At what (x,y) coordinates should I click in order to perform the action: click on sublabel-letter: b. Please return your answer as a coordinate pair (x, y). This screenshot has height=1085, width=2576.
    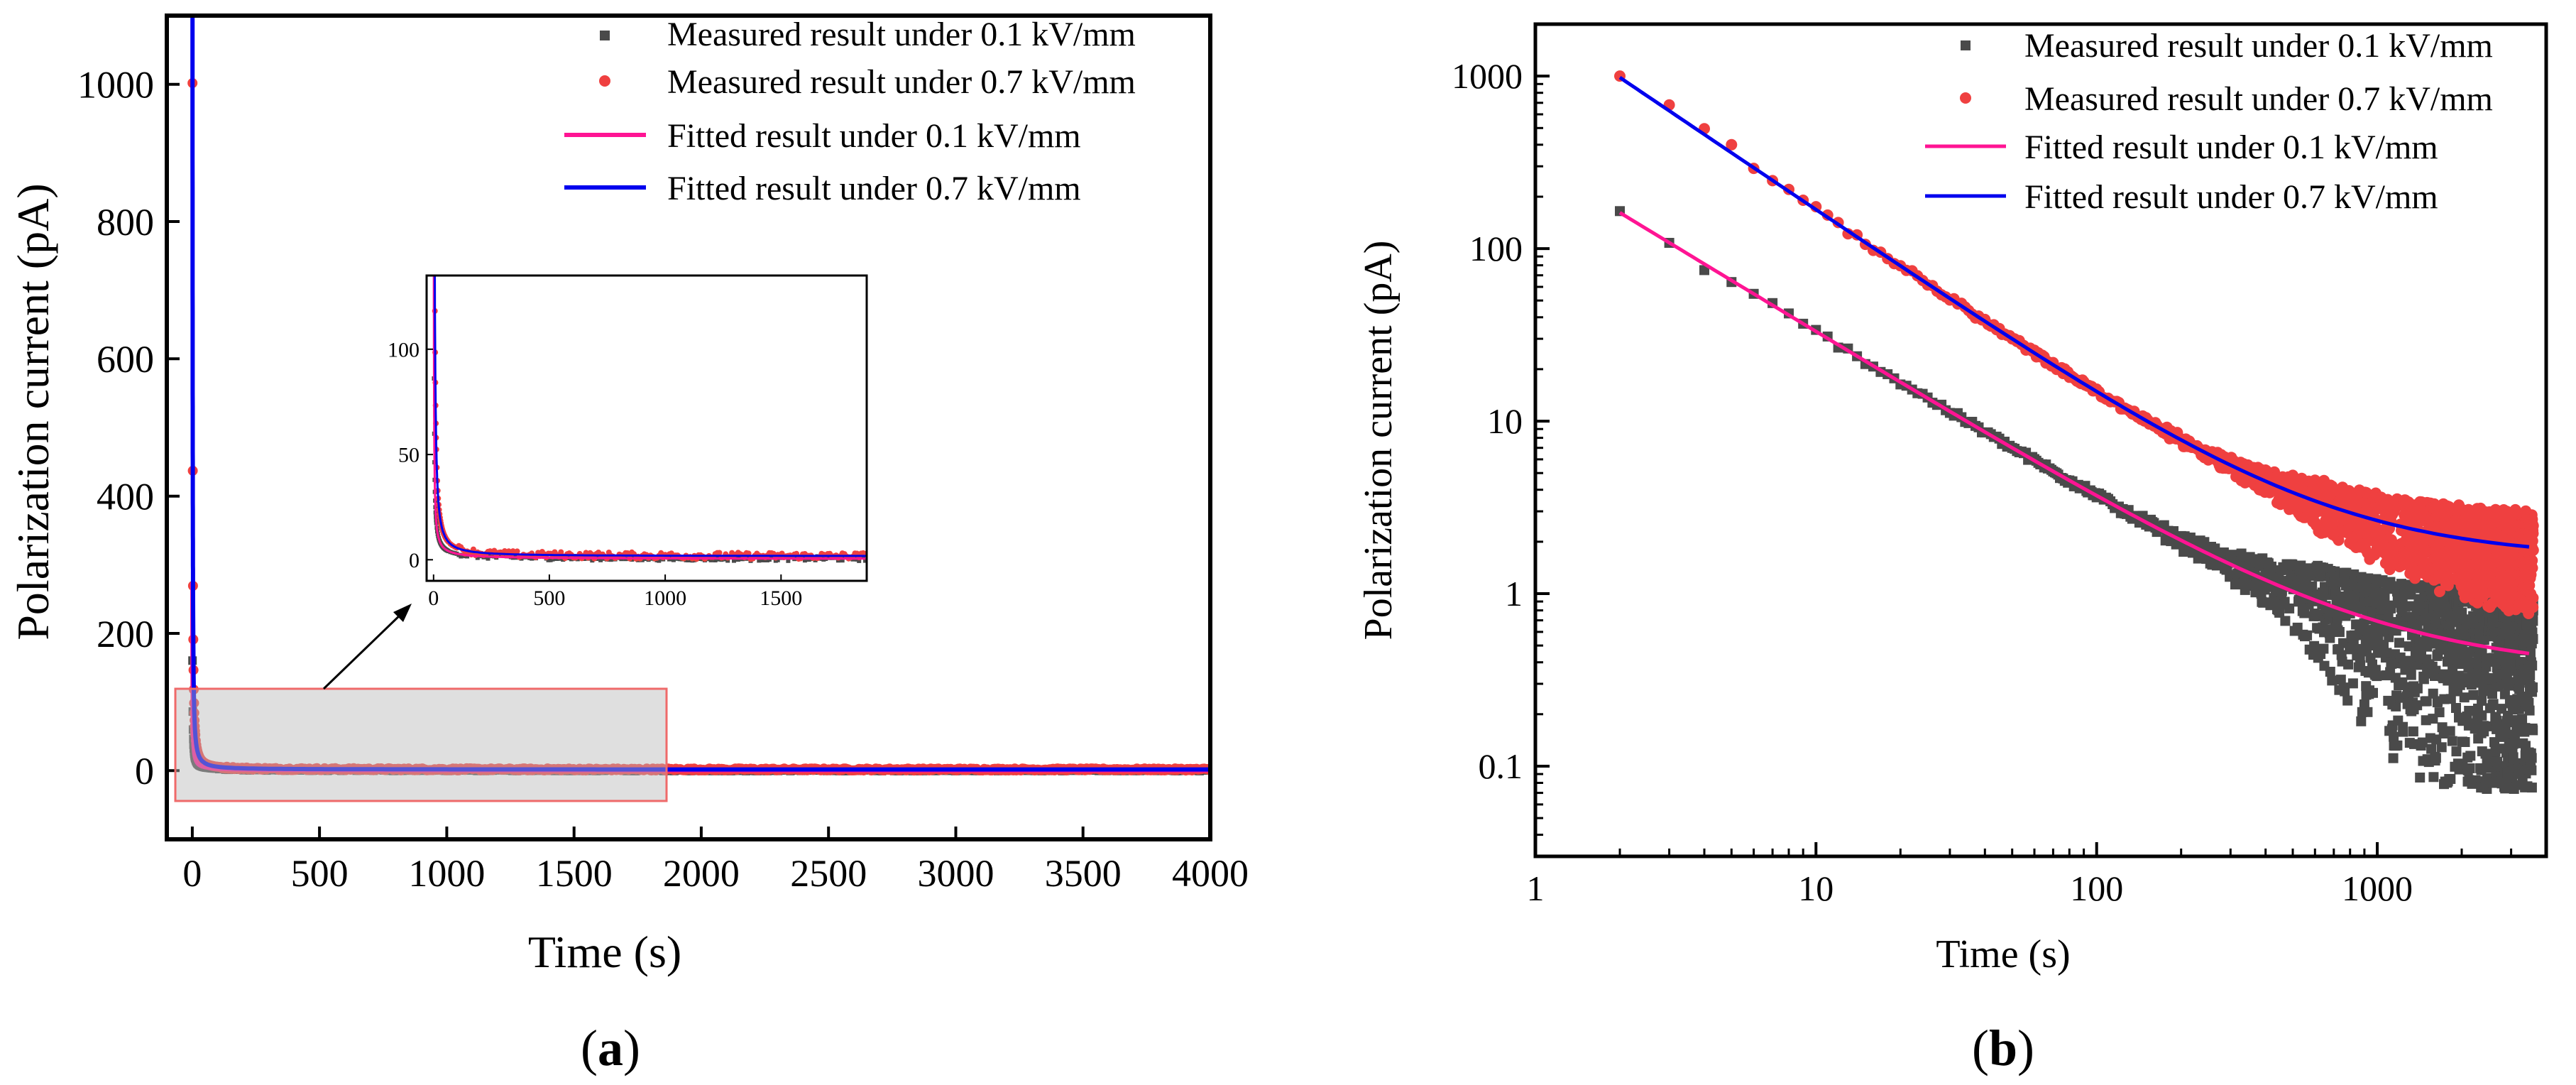
    Looking at the image, I should click on (2003, 1048).